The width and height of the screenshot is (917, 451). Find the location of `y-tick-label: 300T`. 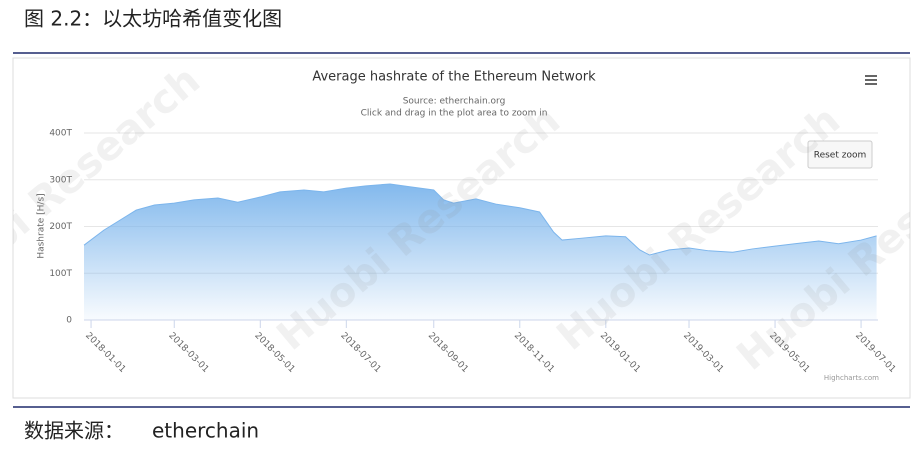

y-tick-label: 300T is located at coordinates (60, 180).